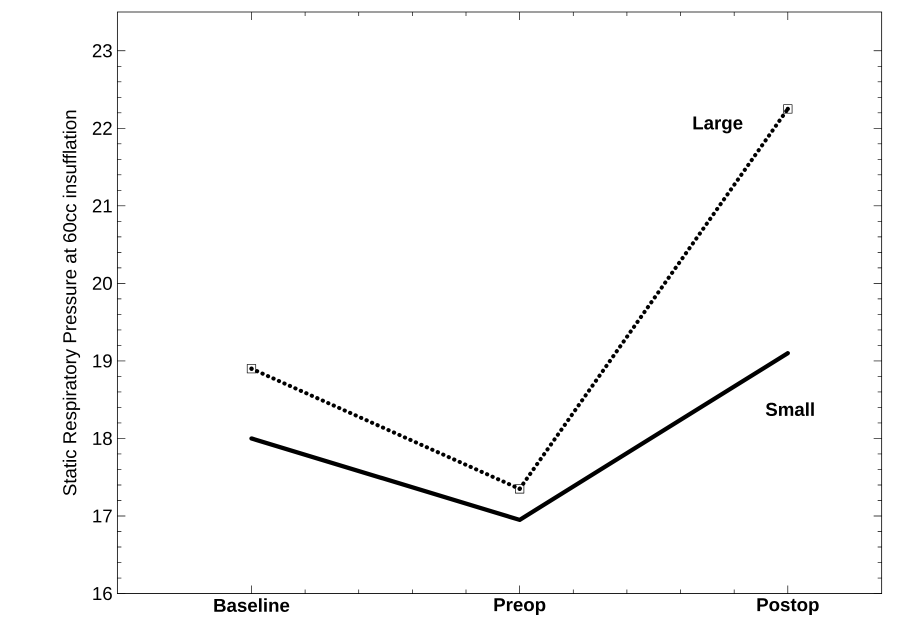 This screenshot has width=903, height=635. I want to click on series-label: Large, so click(717, 125).